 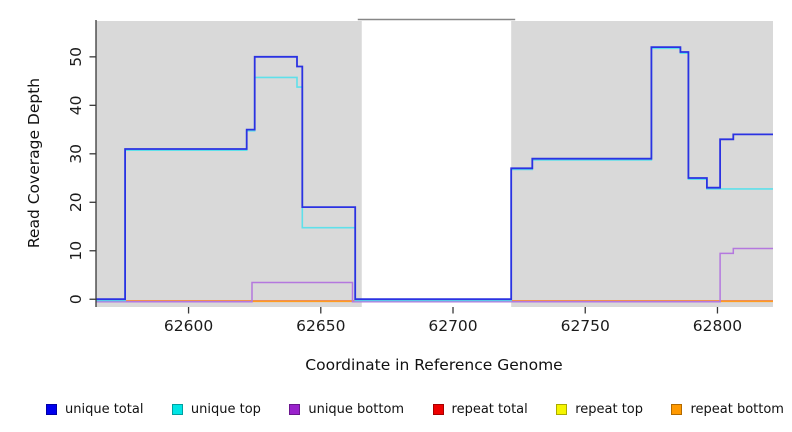 I want to click on y-axis-title: Read Coverage Depth, so click(x=34, y=163).